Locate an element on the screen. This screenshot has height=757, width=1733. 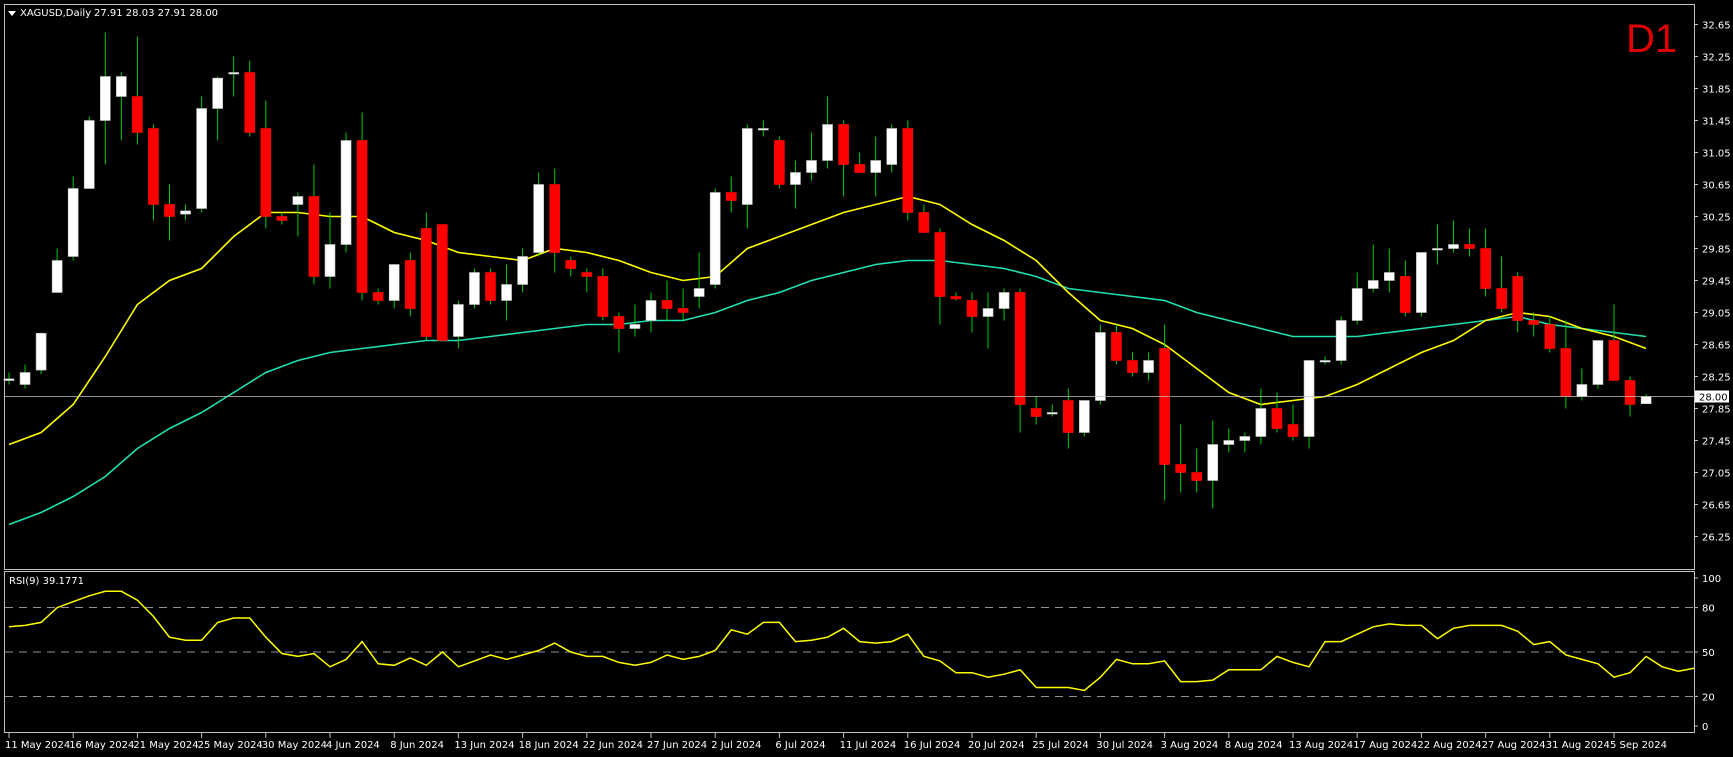
rsi-tick-label: 50 is located at coordinates (1708, 653).